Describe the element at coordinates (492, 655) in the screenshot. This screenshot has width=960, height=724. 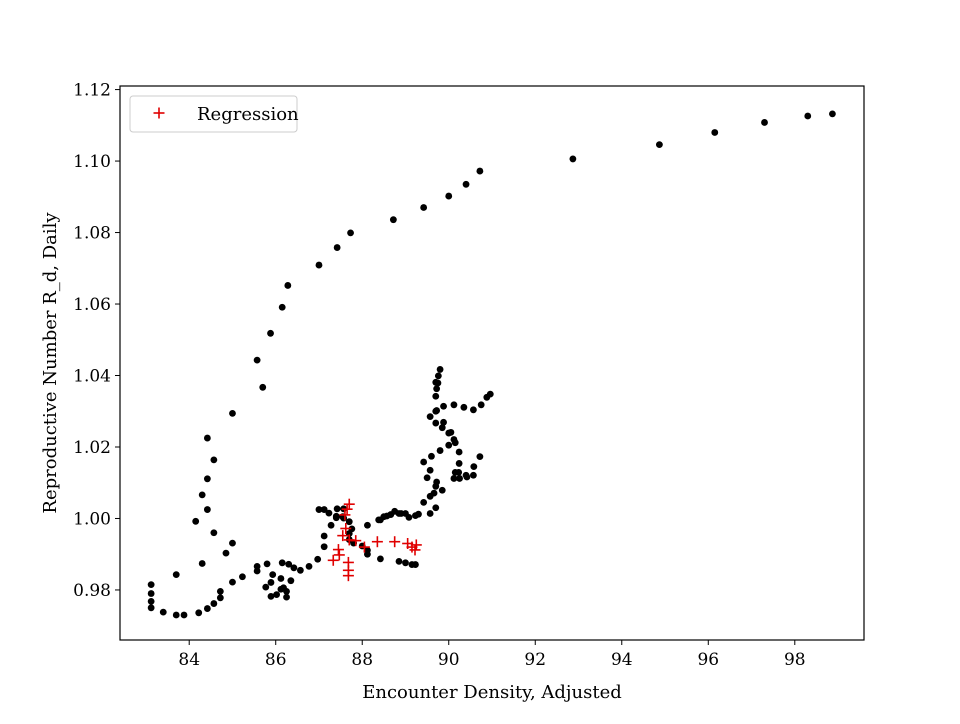
I see `x-axis-ticks: 84 86 88 90 92 94 96 98` at that location.